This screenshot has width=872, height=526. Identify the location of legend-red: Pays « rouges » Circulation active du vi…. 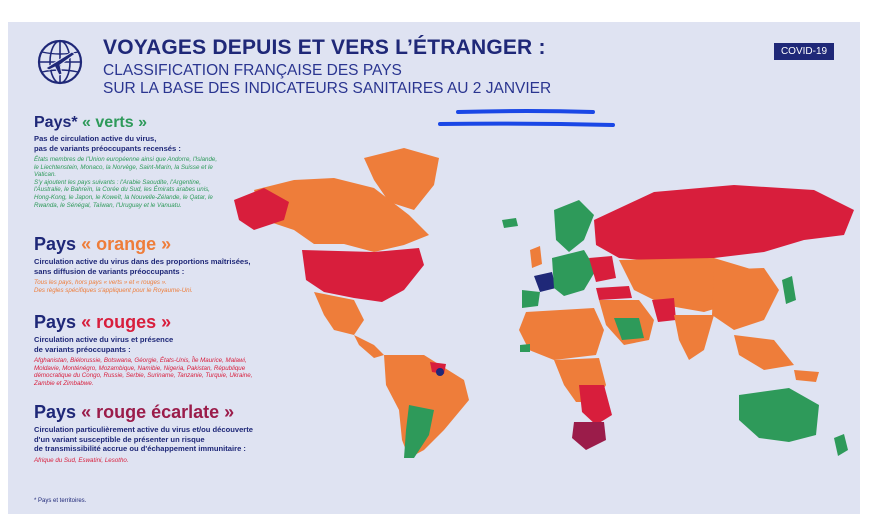
(179, 349).